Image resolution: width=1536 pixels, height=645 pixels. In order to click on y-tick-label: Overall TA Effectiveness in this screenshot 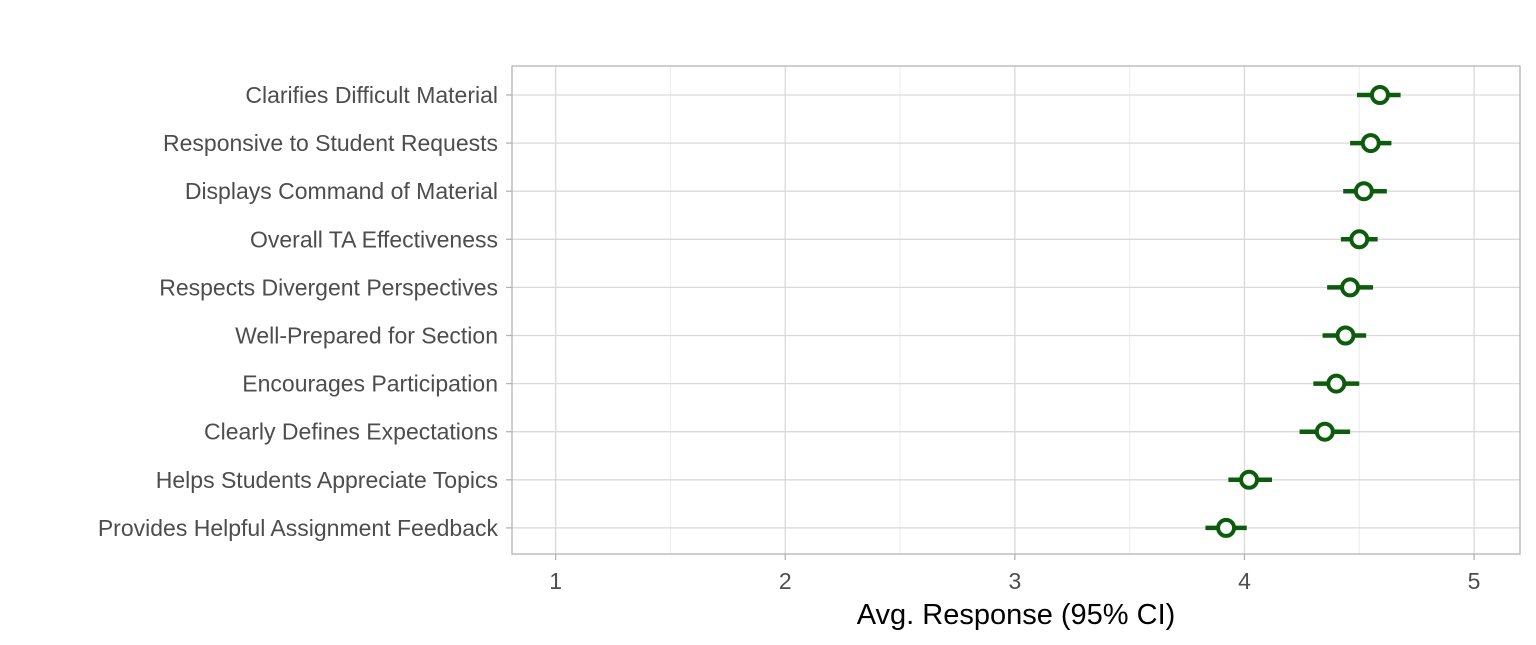, I will do `click(374, 239)`.